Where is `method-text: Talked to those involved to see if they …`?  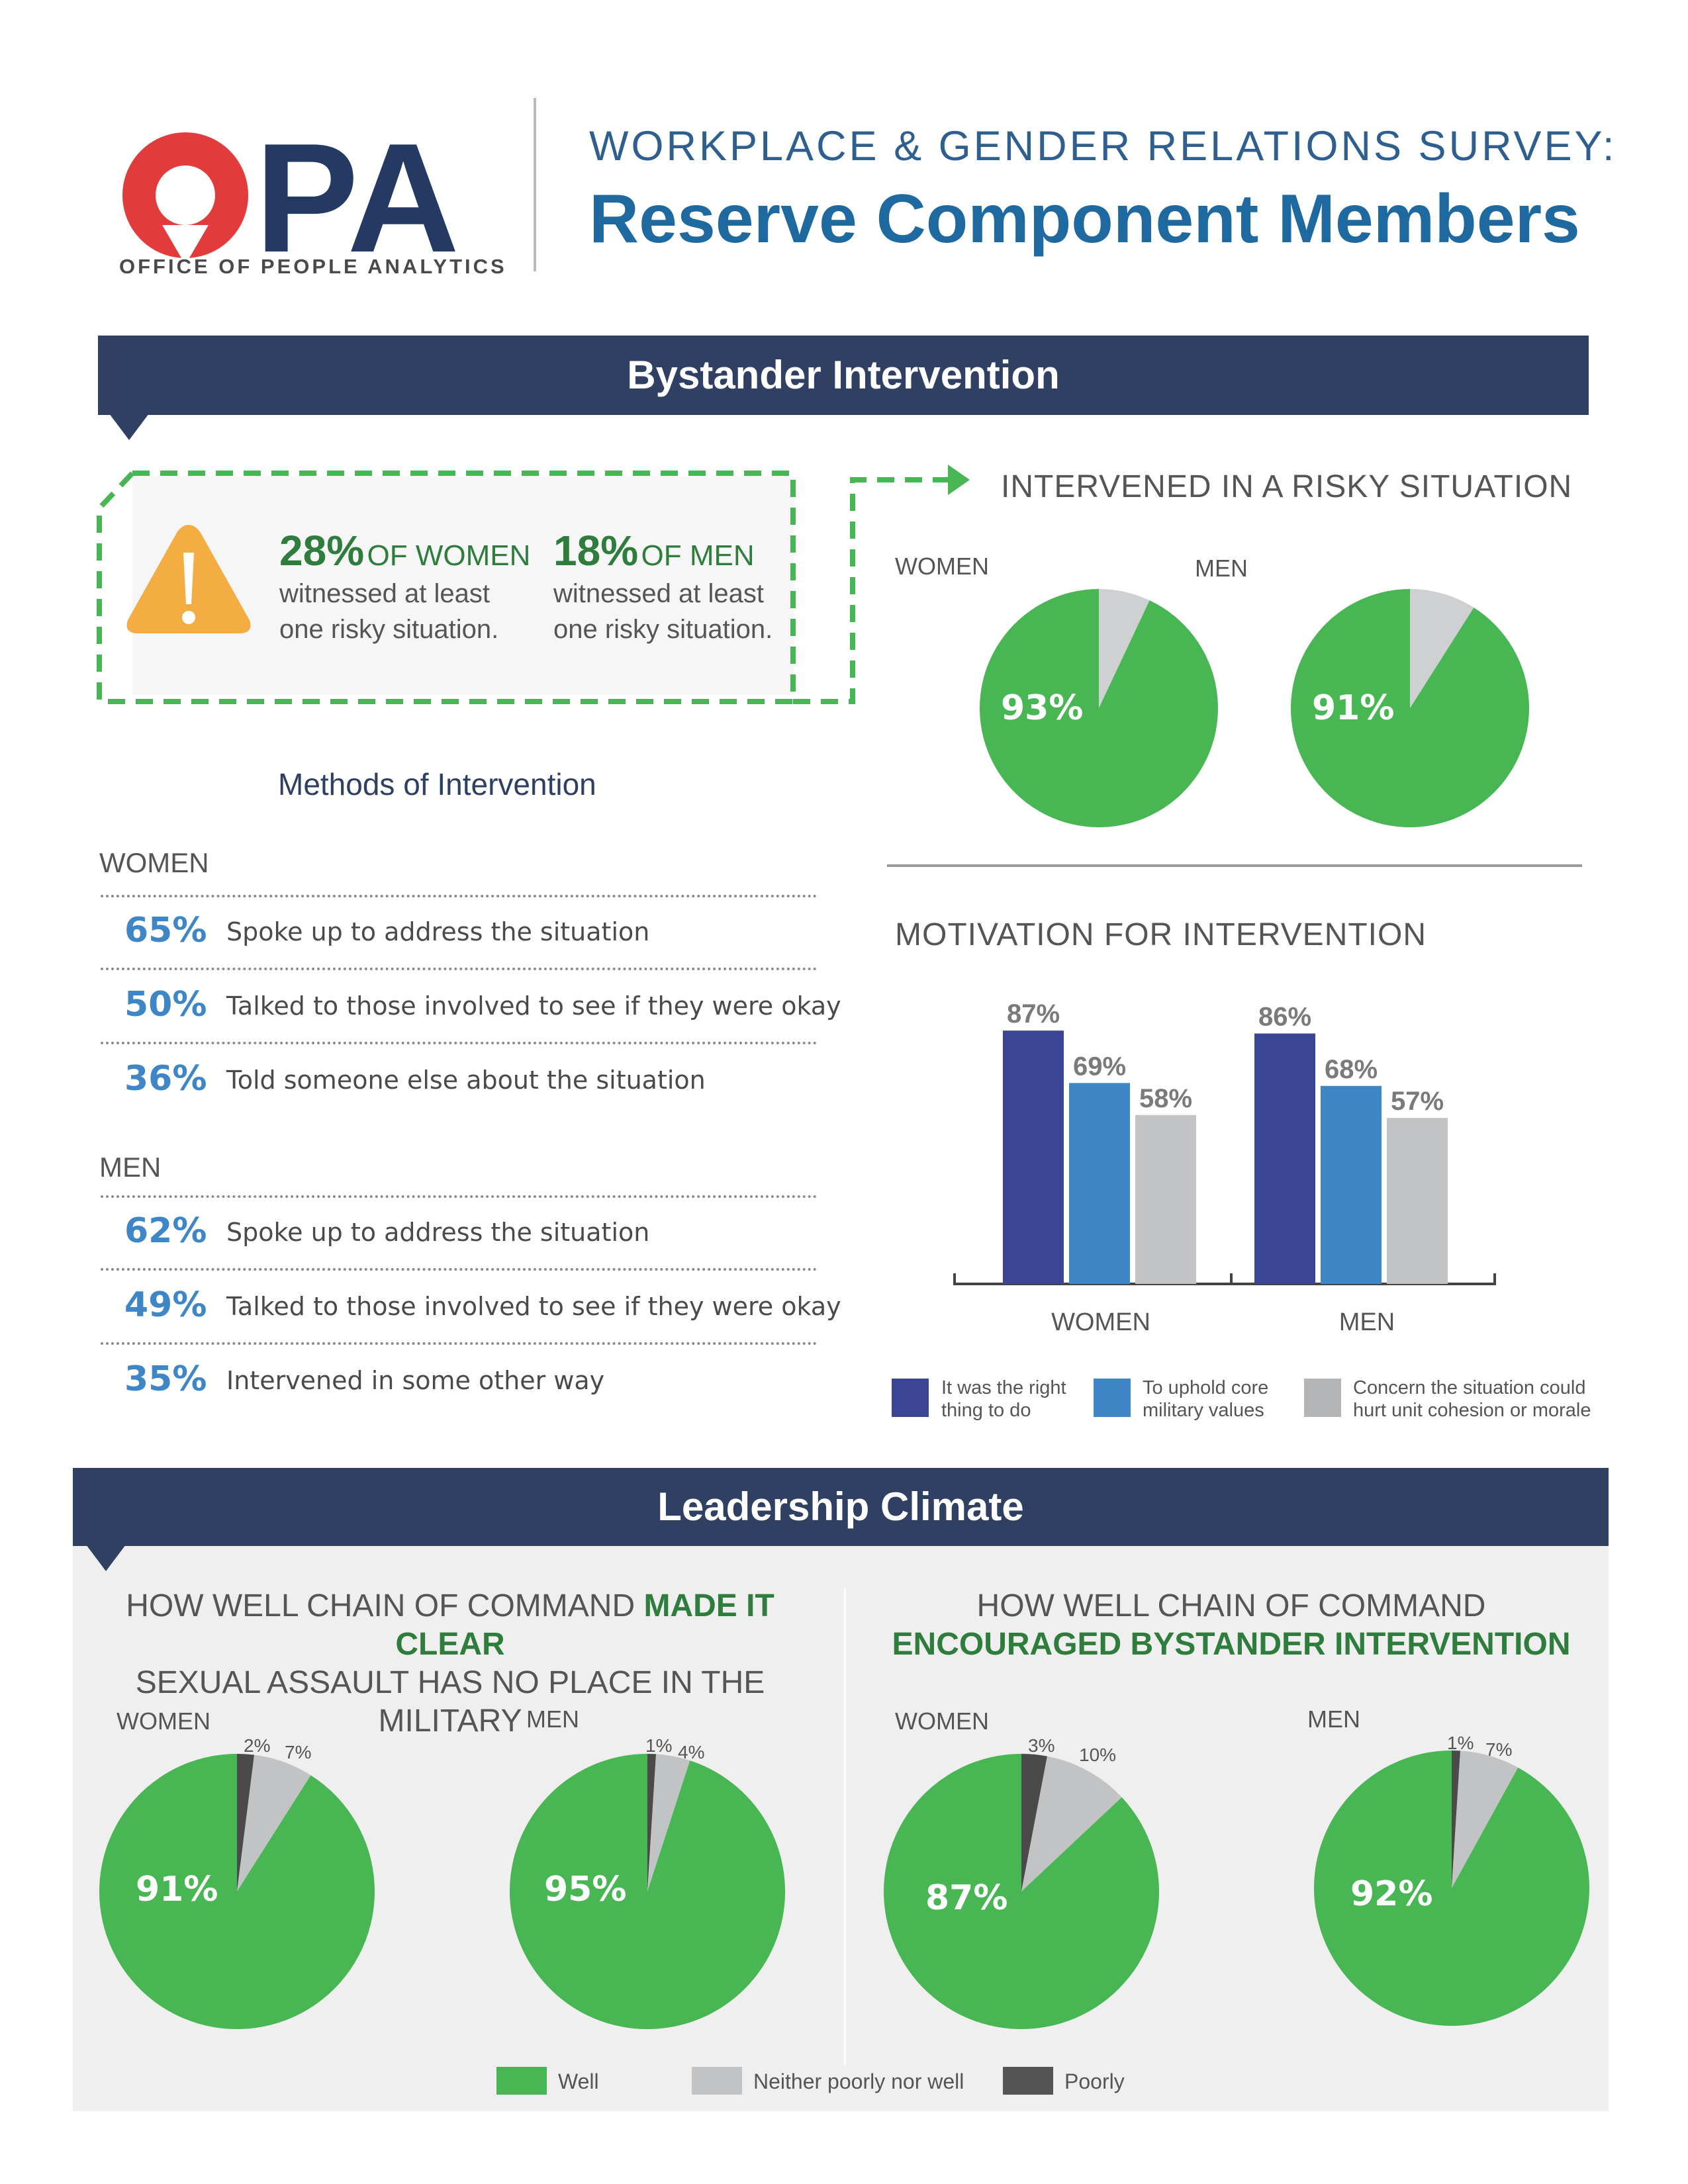 method-text: Talked to those involved to see if they … is located at coordinates (533, 1006).